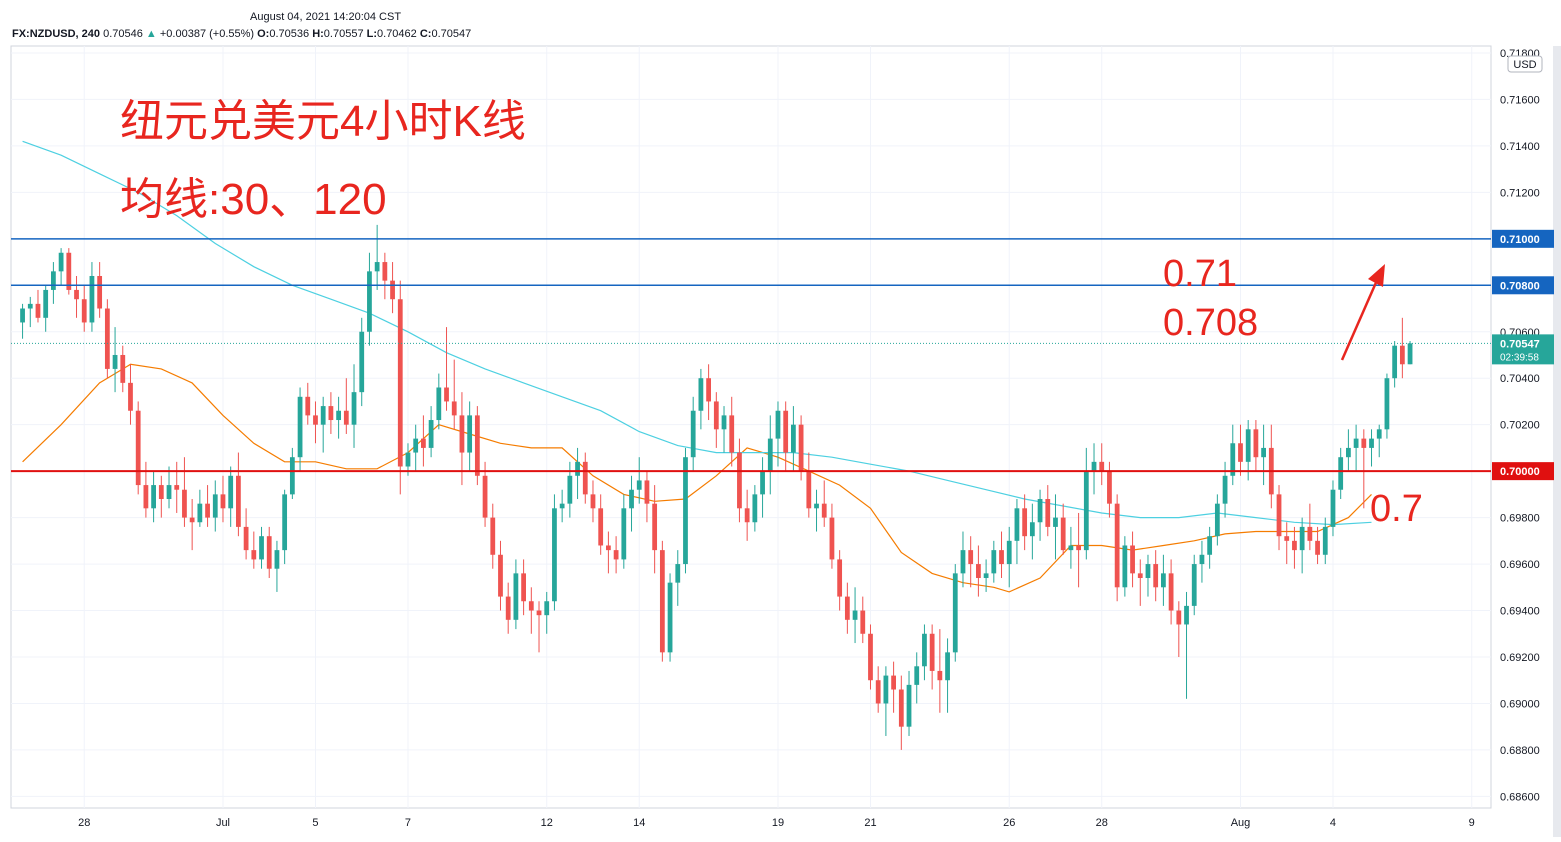  Describe the element at coordinates (123, 34) in the screenshot. I see `last-price: 0.70546` at that location.